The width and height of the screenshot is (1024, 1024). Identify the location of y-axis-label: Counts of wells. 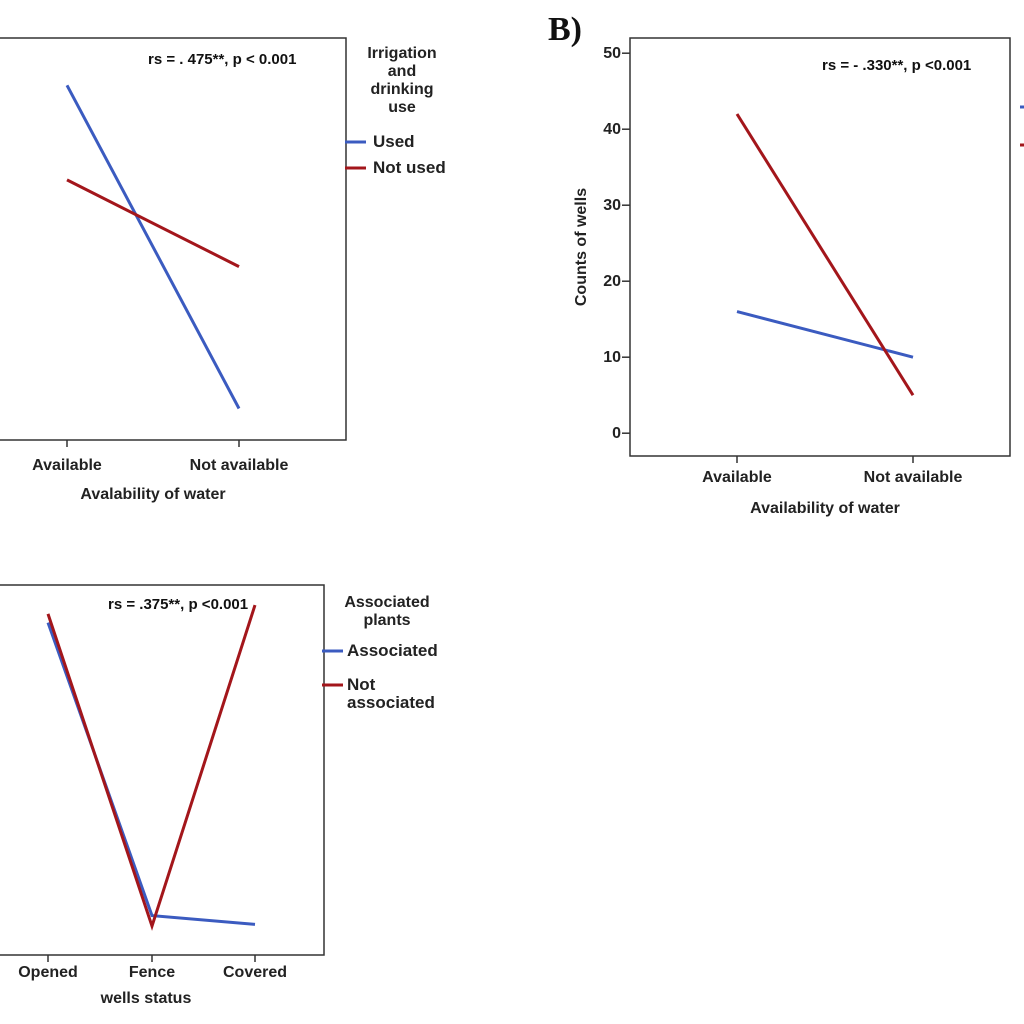
(581, 247).